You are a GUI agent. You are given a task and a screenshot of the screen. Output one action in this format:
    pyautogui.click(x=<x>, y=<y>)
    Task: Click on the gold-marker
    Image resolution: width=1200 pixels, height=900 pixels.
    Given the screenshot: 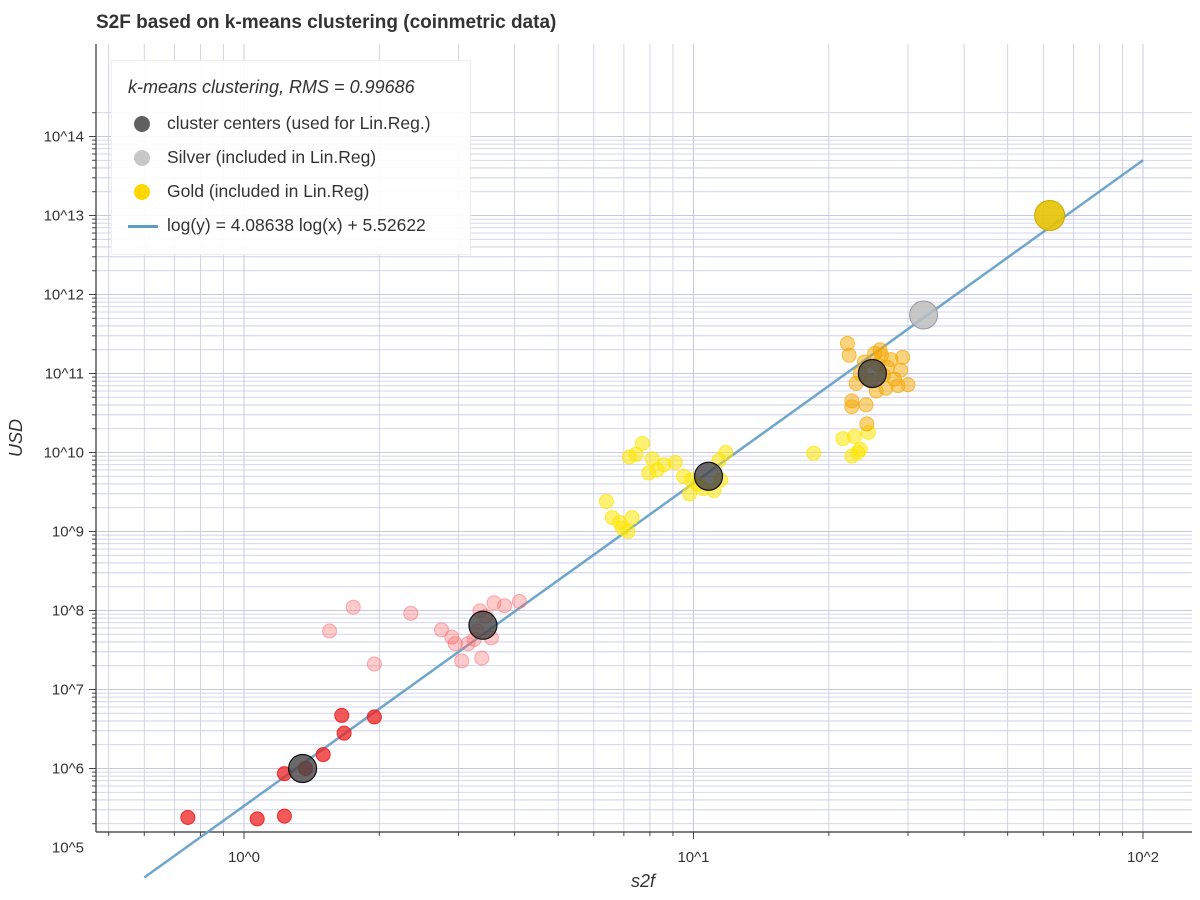 What is the action you would take?
    pyautogui.click(x=1050, y=215)
    